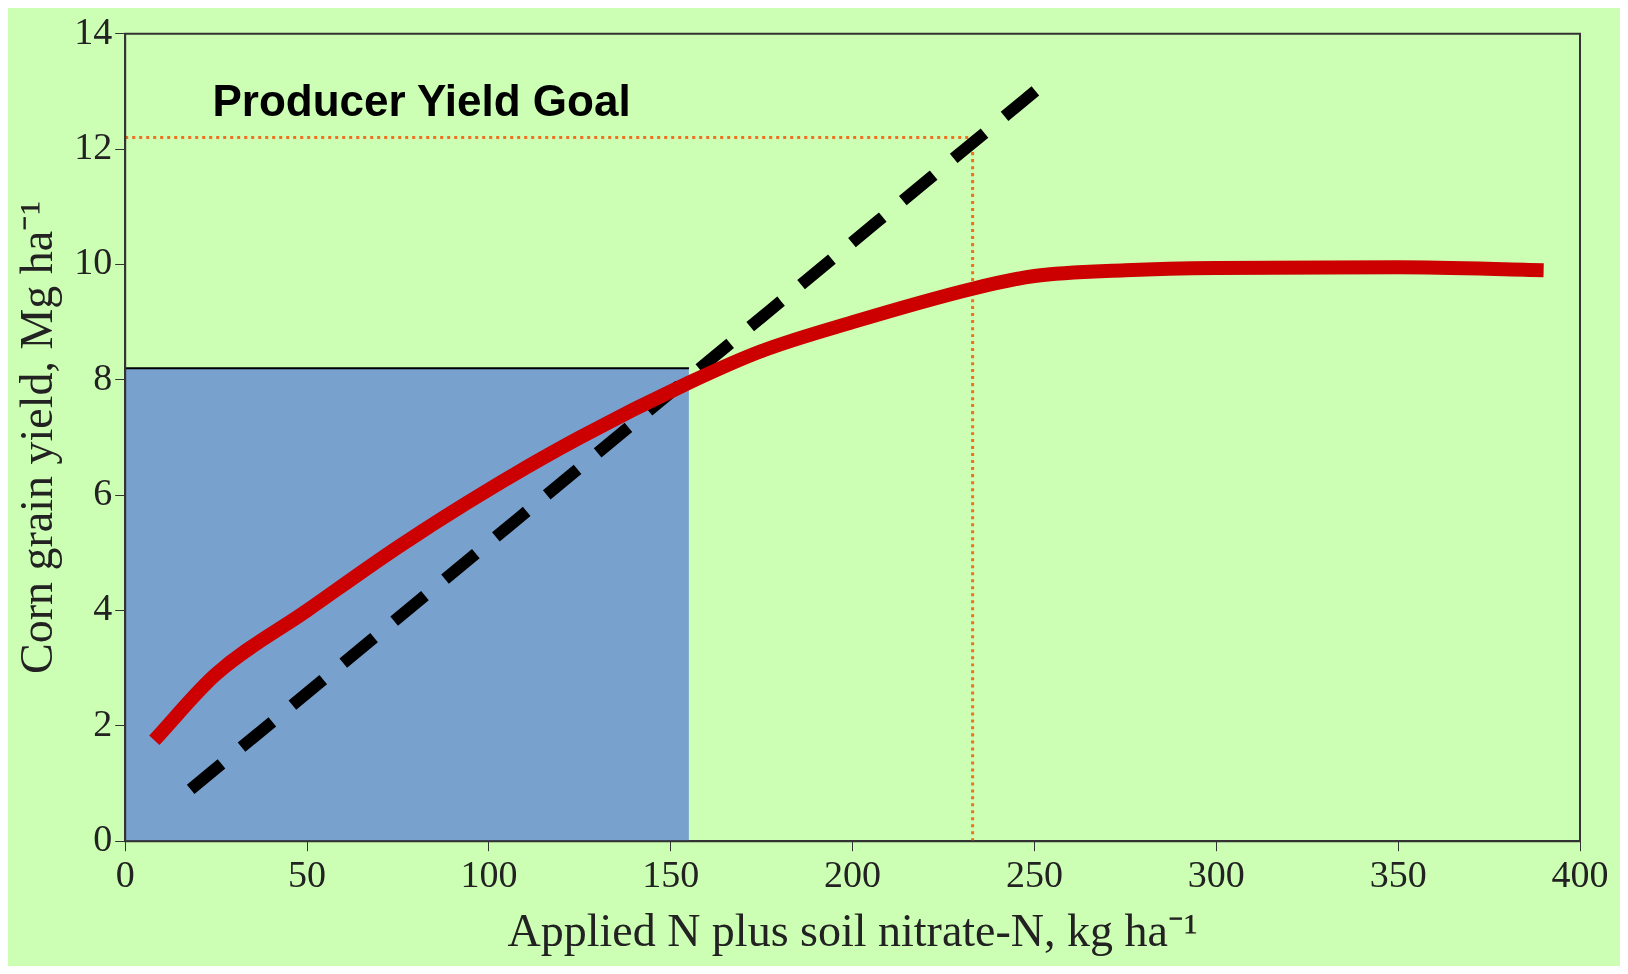  What do you see at coordinates (307, 873) in the screenshot?
I see `x-tick-label: 50` at bounding box center [307, 873].